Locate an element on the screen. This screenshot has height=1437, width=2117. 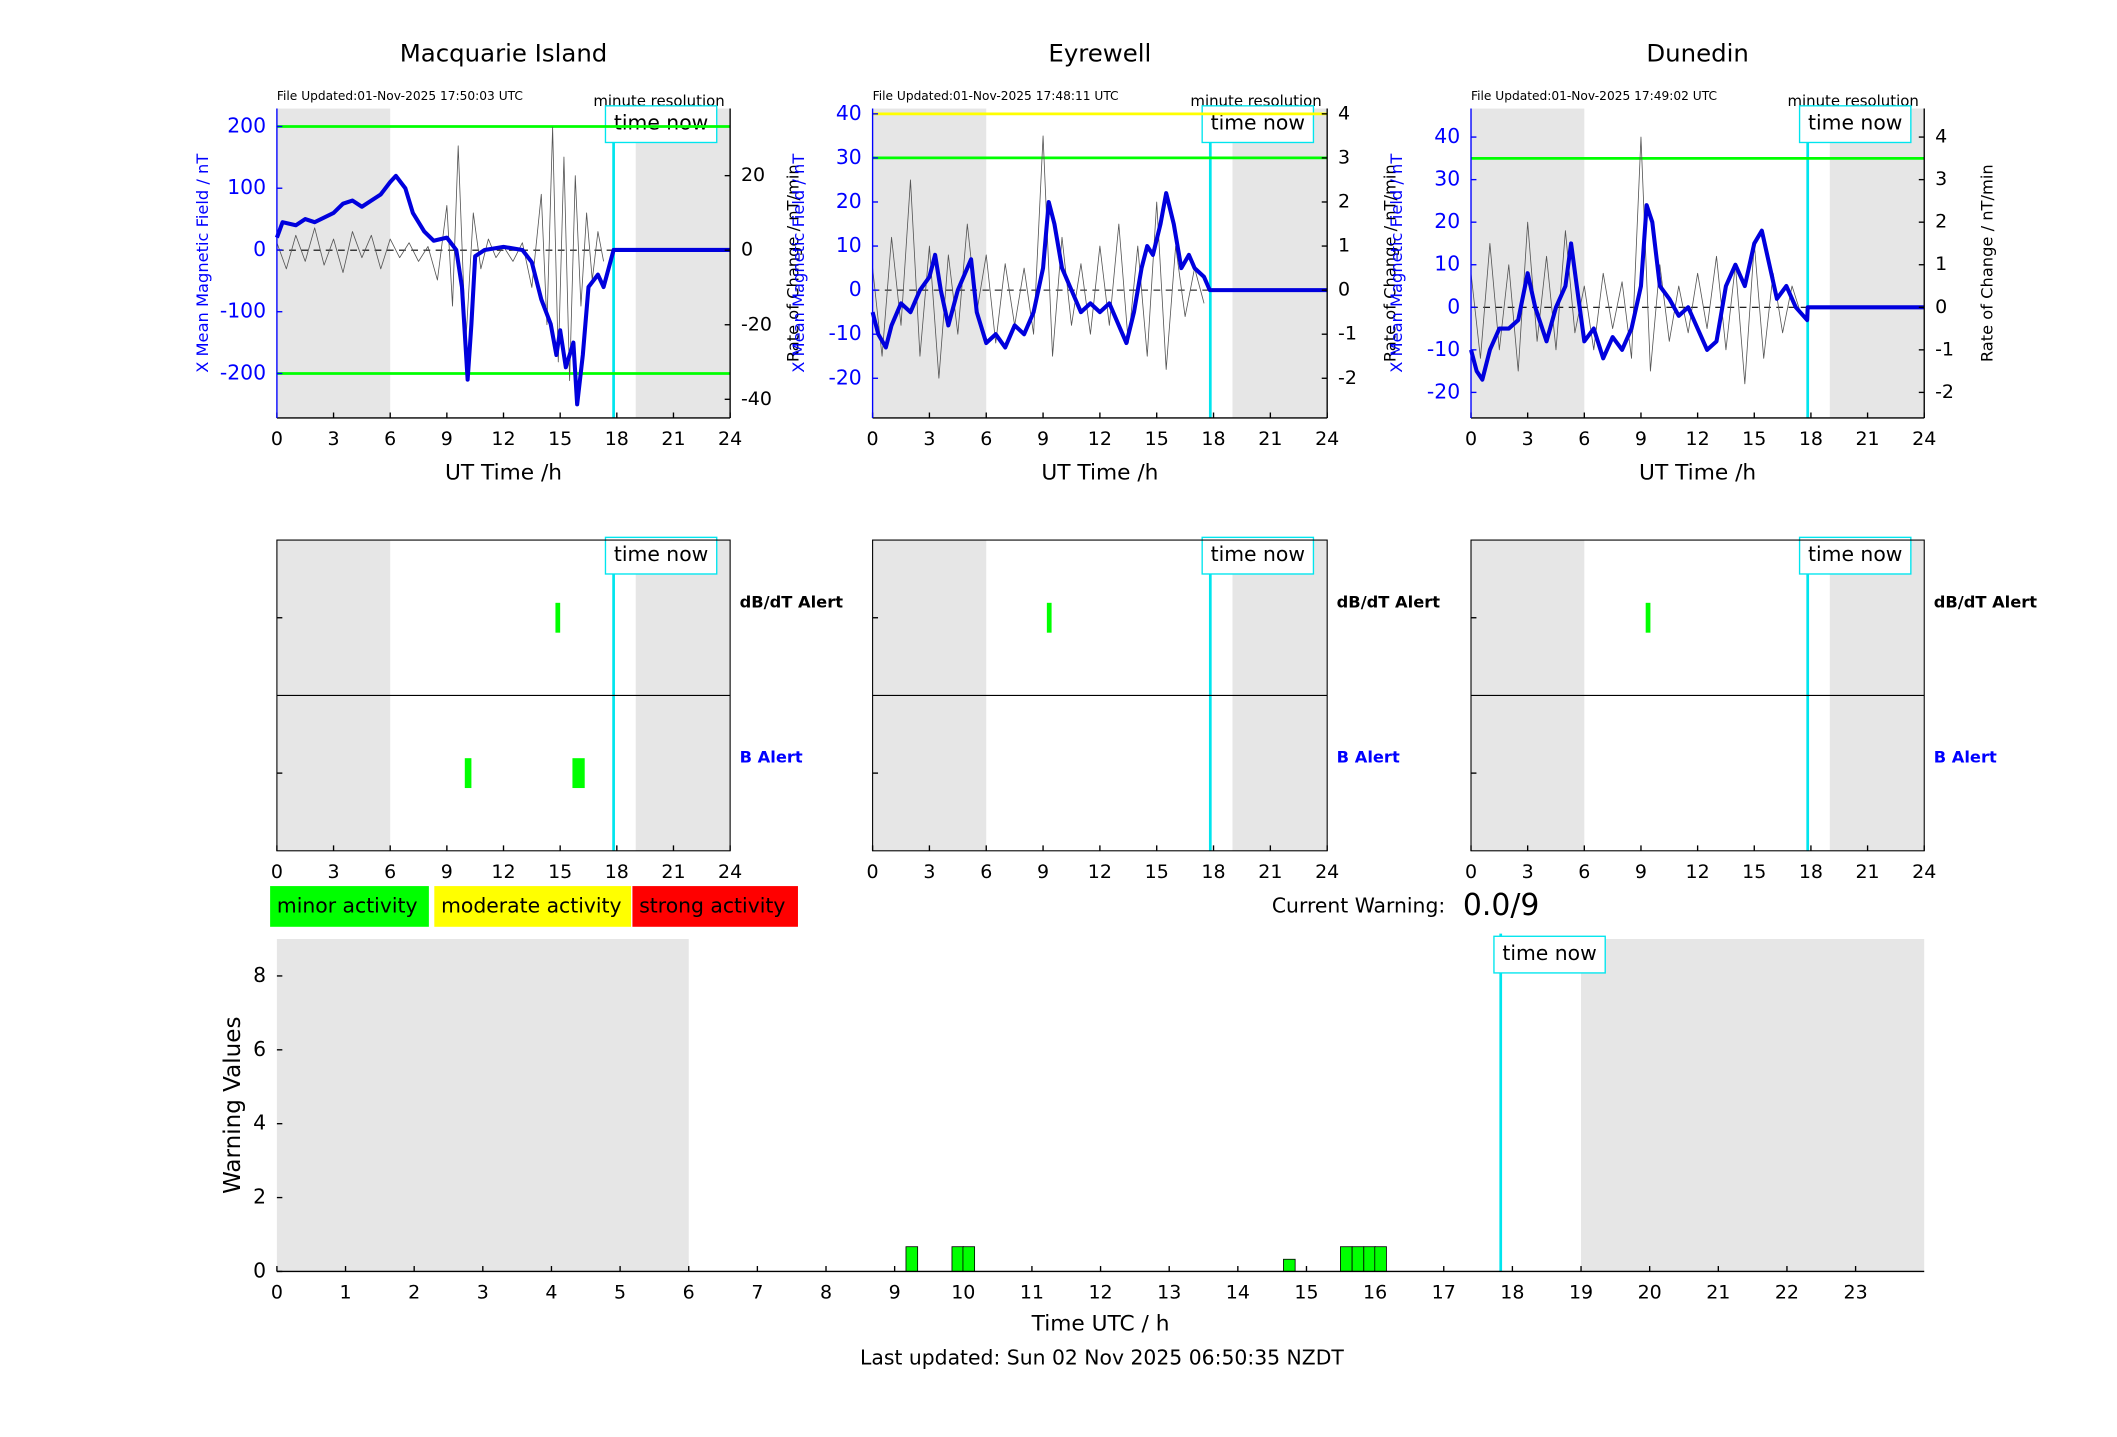
current-warning-label: Current Warning: is located at coordinates (1358, 905).